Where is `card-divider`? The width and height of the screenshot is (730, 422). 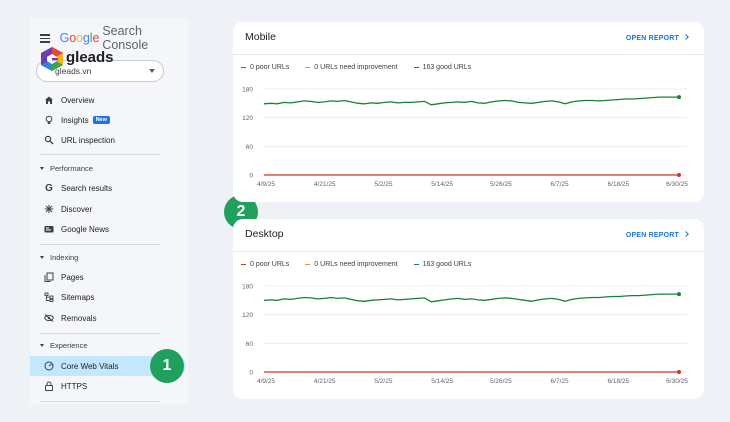
card-divider is located at coordinates (468, 54).